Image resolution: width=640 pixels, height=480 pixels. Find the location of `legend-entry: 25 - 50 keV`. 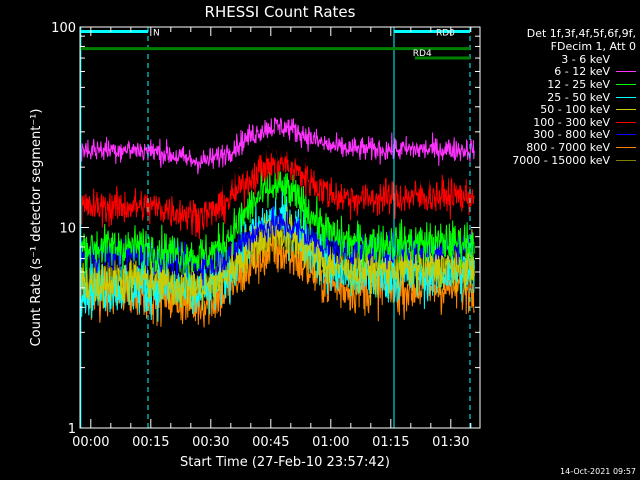

legend-entry: 25 - 50 keV is located at coordinates (560, 97).